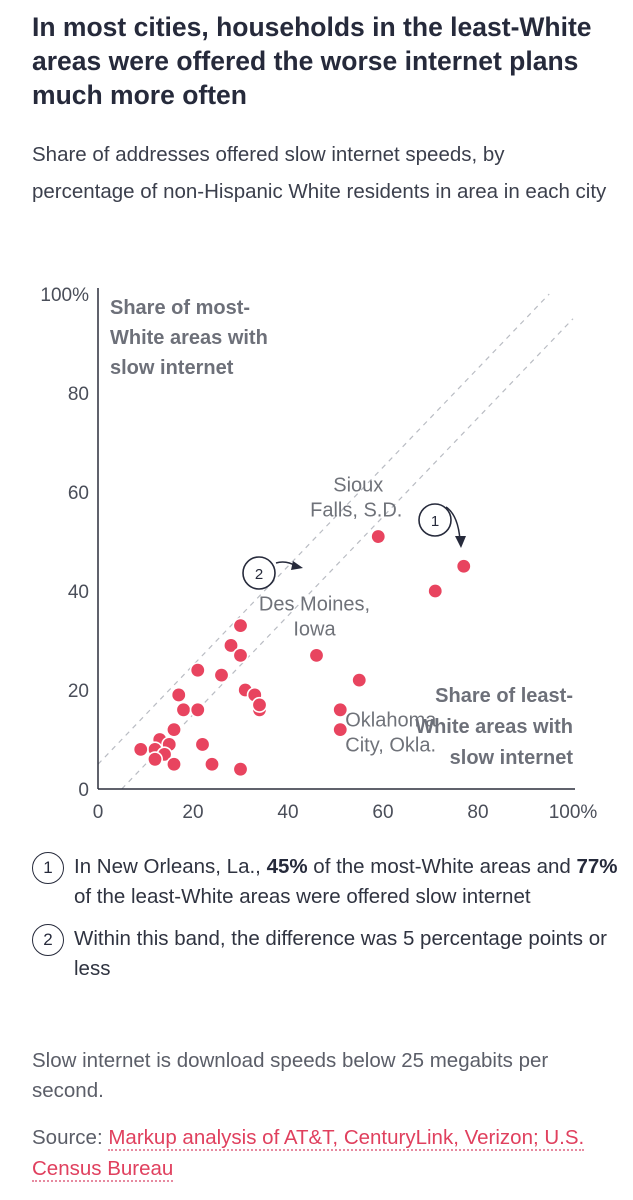 The width and height of the screenshot is (633, 1200). I want to click on x-tick-label: 100%, so click(573, 812).